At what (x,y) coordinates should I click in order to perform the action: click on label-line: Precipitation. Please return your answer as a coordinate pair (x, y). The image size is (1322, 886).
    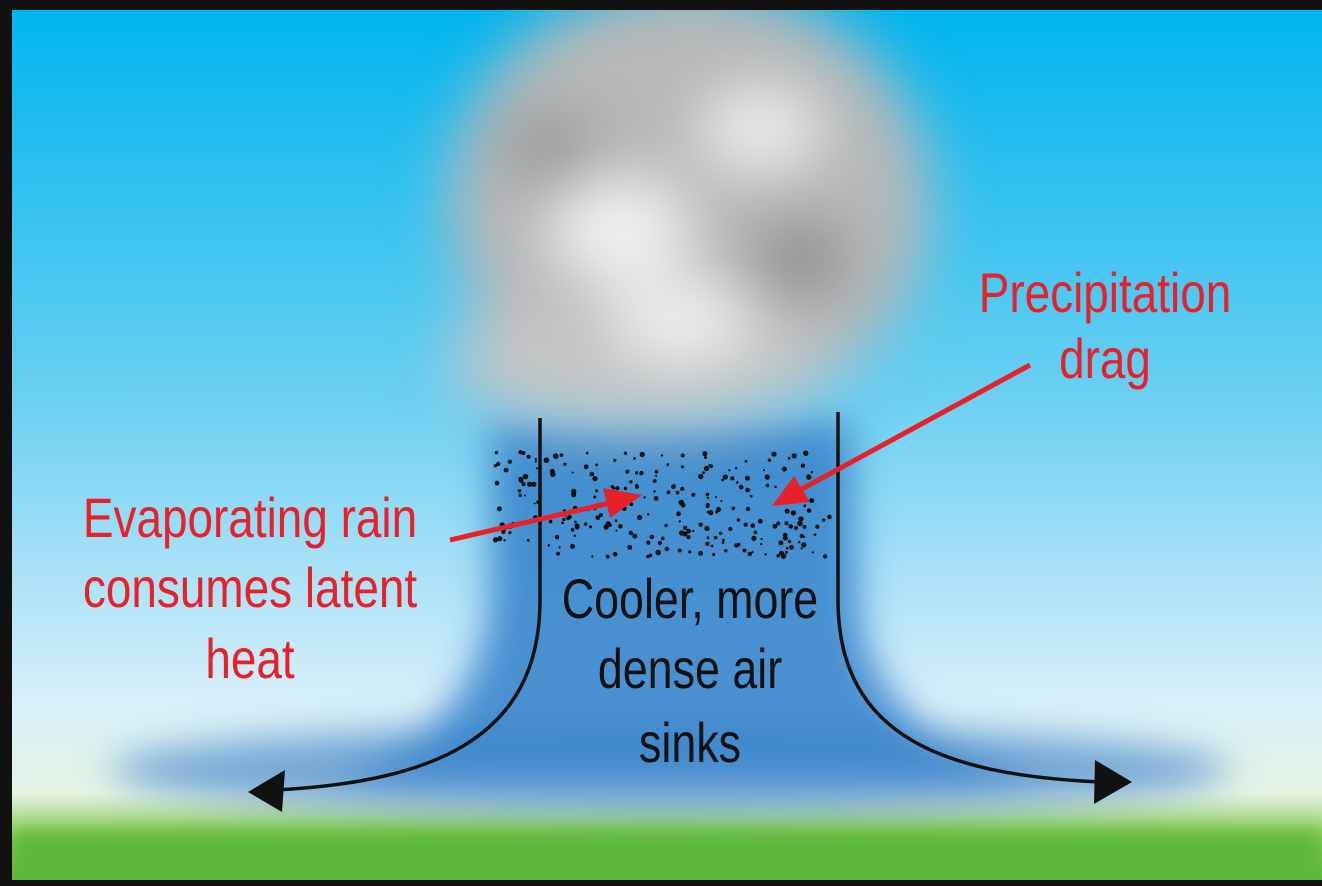
    Looking at the image, I should click on (1105, 293).